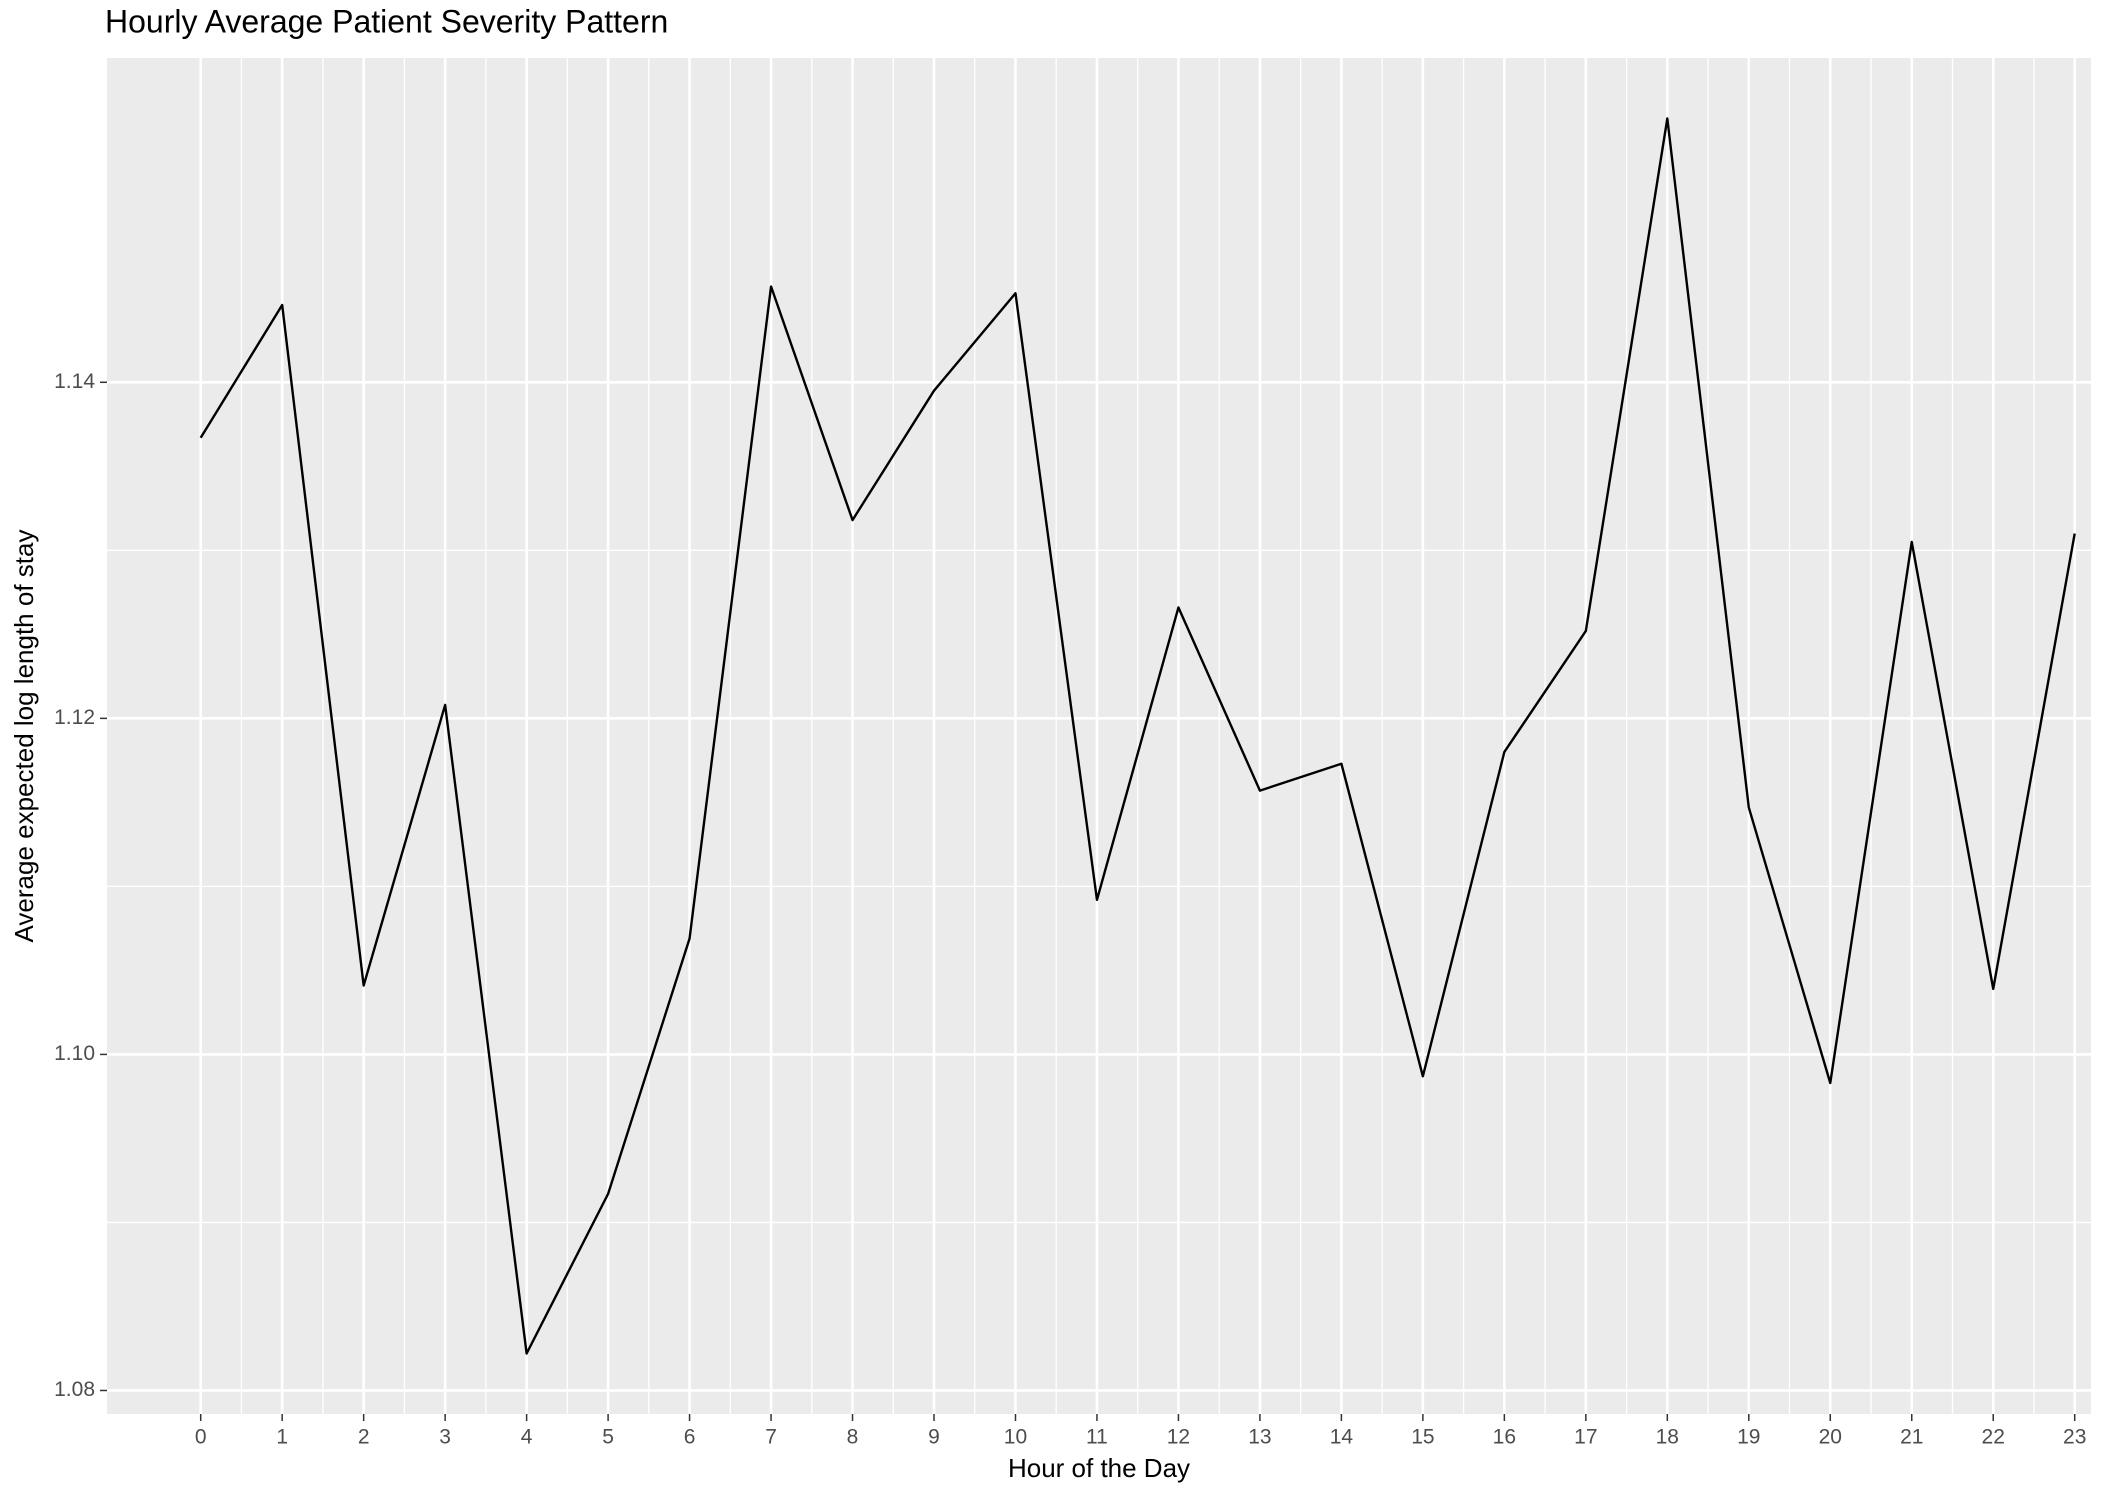 Image resolution: width=2102 pixels, height=1490 pixels. What do you see at coordinates (527, 1437) in the screenshot?
I see `x-tick-label: 4` at bounding box center [527, 1437].